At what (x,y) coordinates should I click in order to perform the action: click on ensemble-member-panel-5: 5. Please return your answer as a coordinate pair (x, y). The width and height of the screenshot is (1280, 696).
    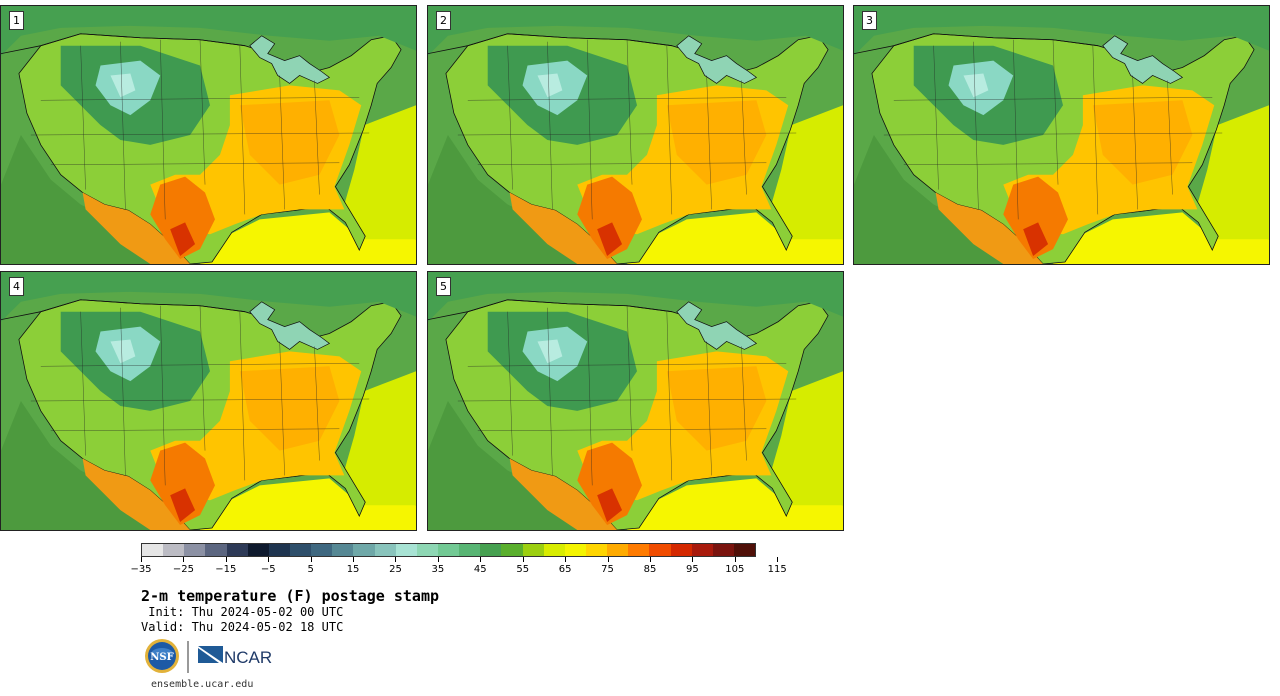
    Looking at the image, I should click on (635, 401).